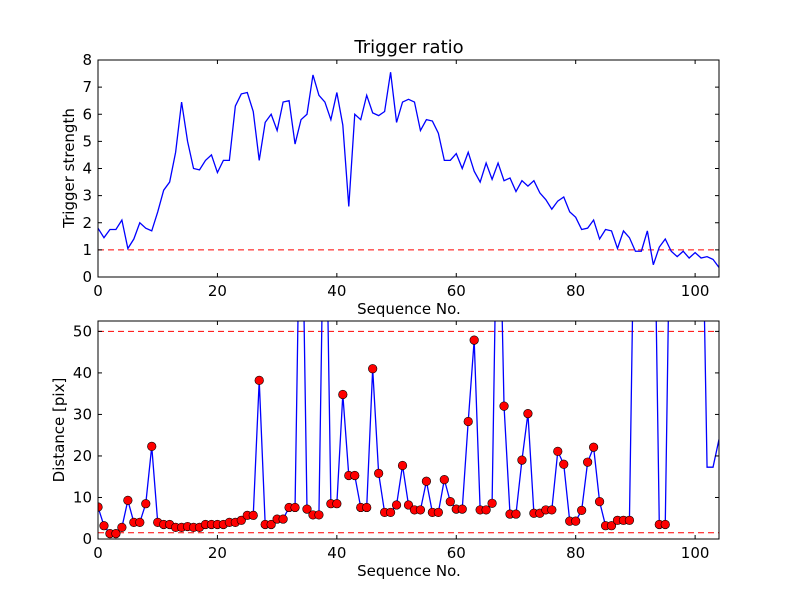 This screenshot has height=604, width=800. I want to click on top-y-tick-label: 0, so click(87, 277).